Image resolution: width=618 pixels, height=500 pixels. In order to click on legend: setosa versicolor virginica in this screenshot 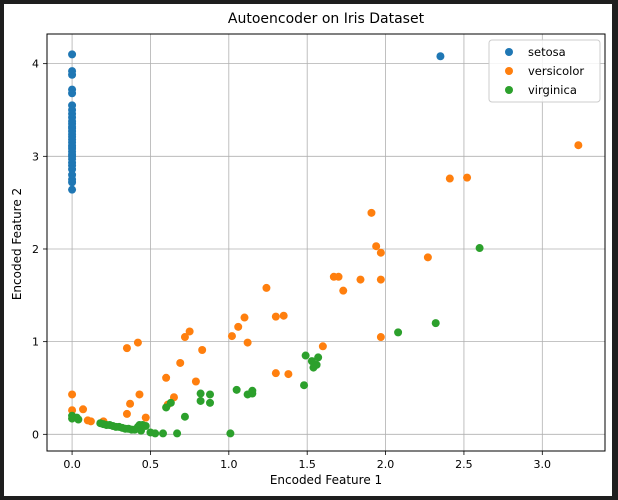, I will do `click(544, 71)`.